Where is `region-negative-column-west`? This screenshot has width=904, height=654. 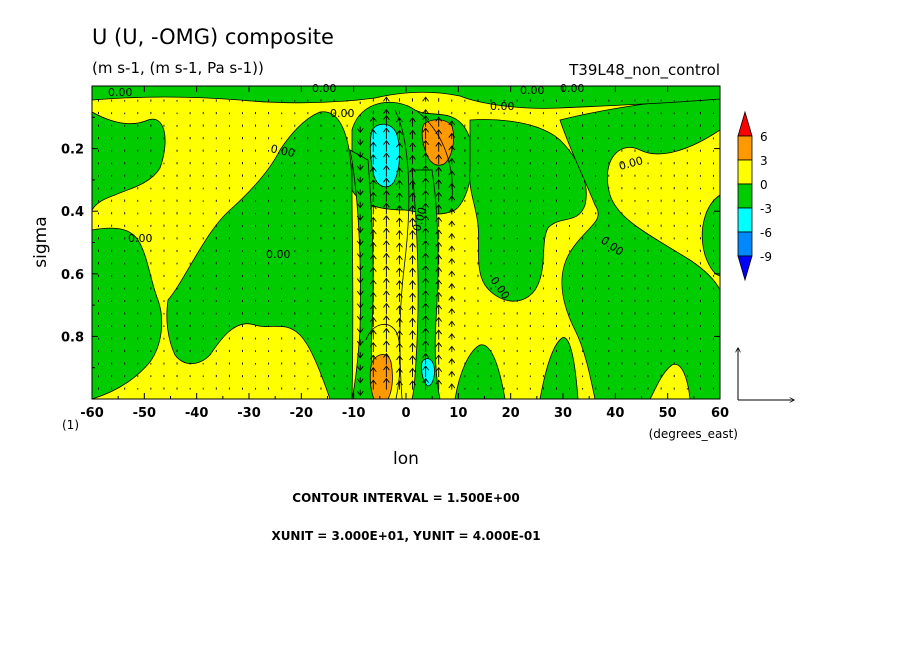 region-negative-column-west is located at coordinates (365, 274).